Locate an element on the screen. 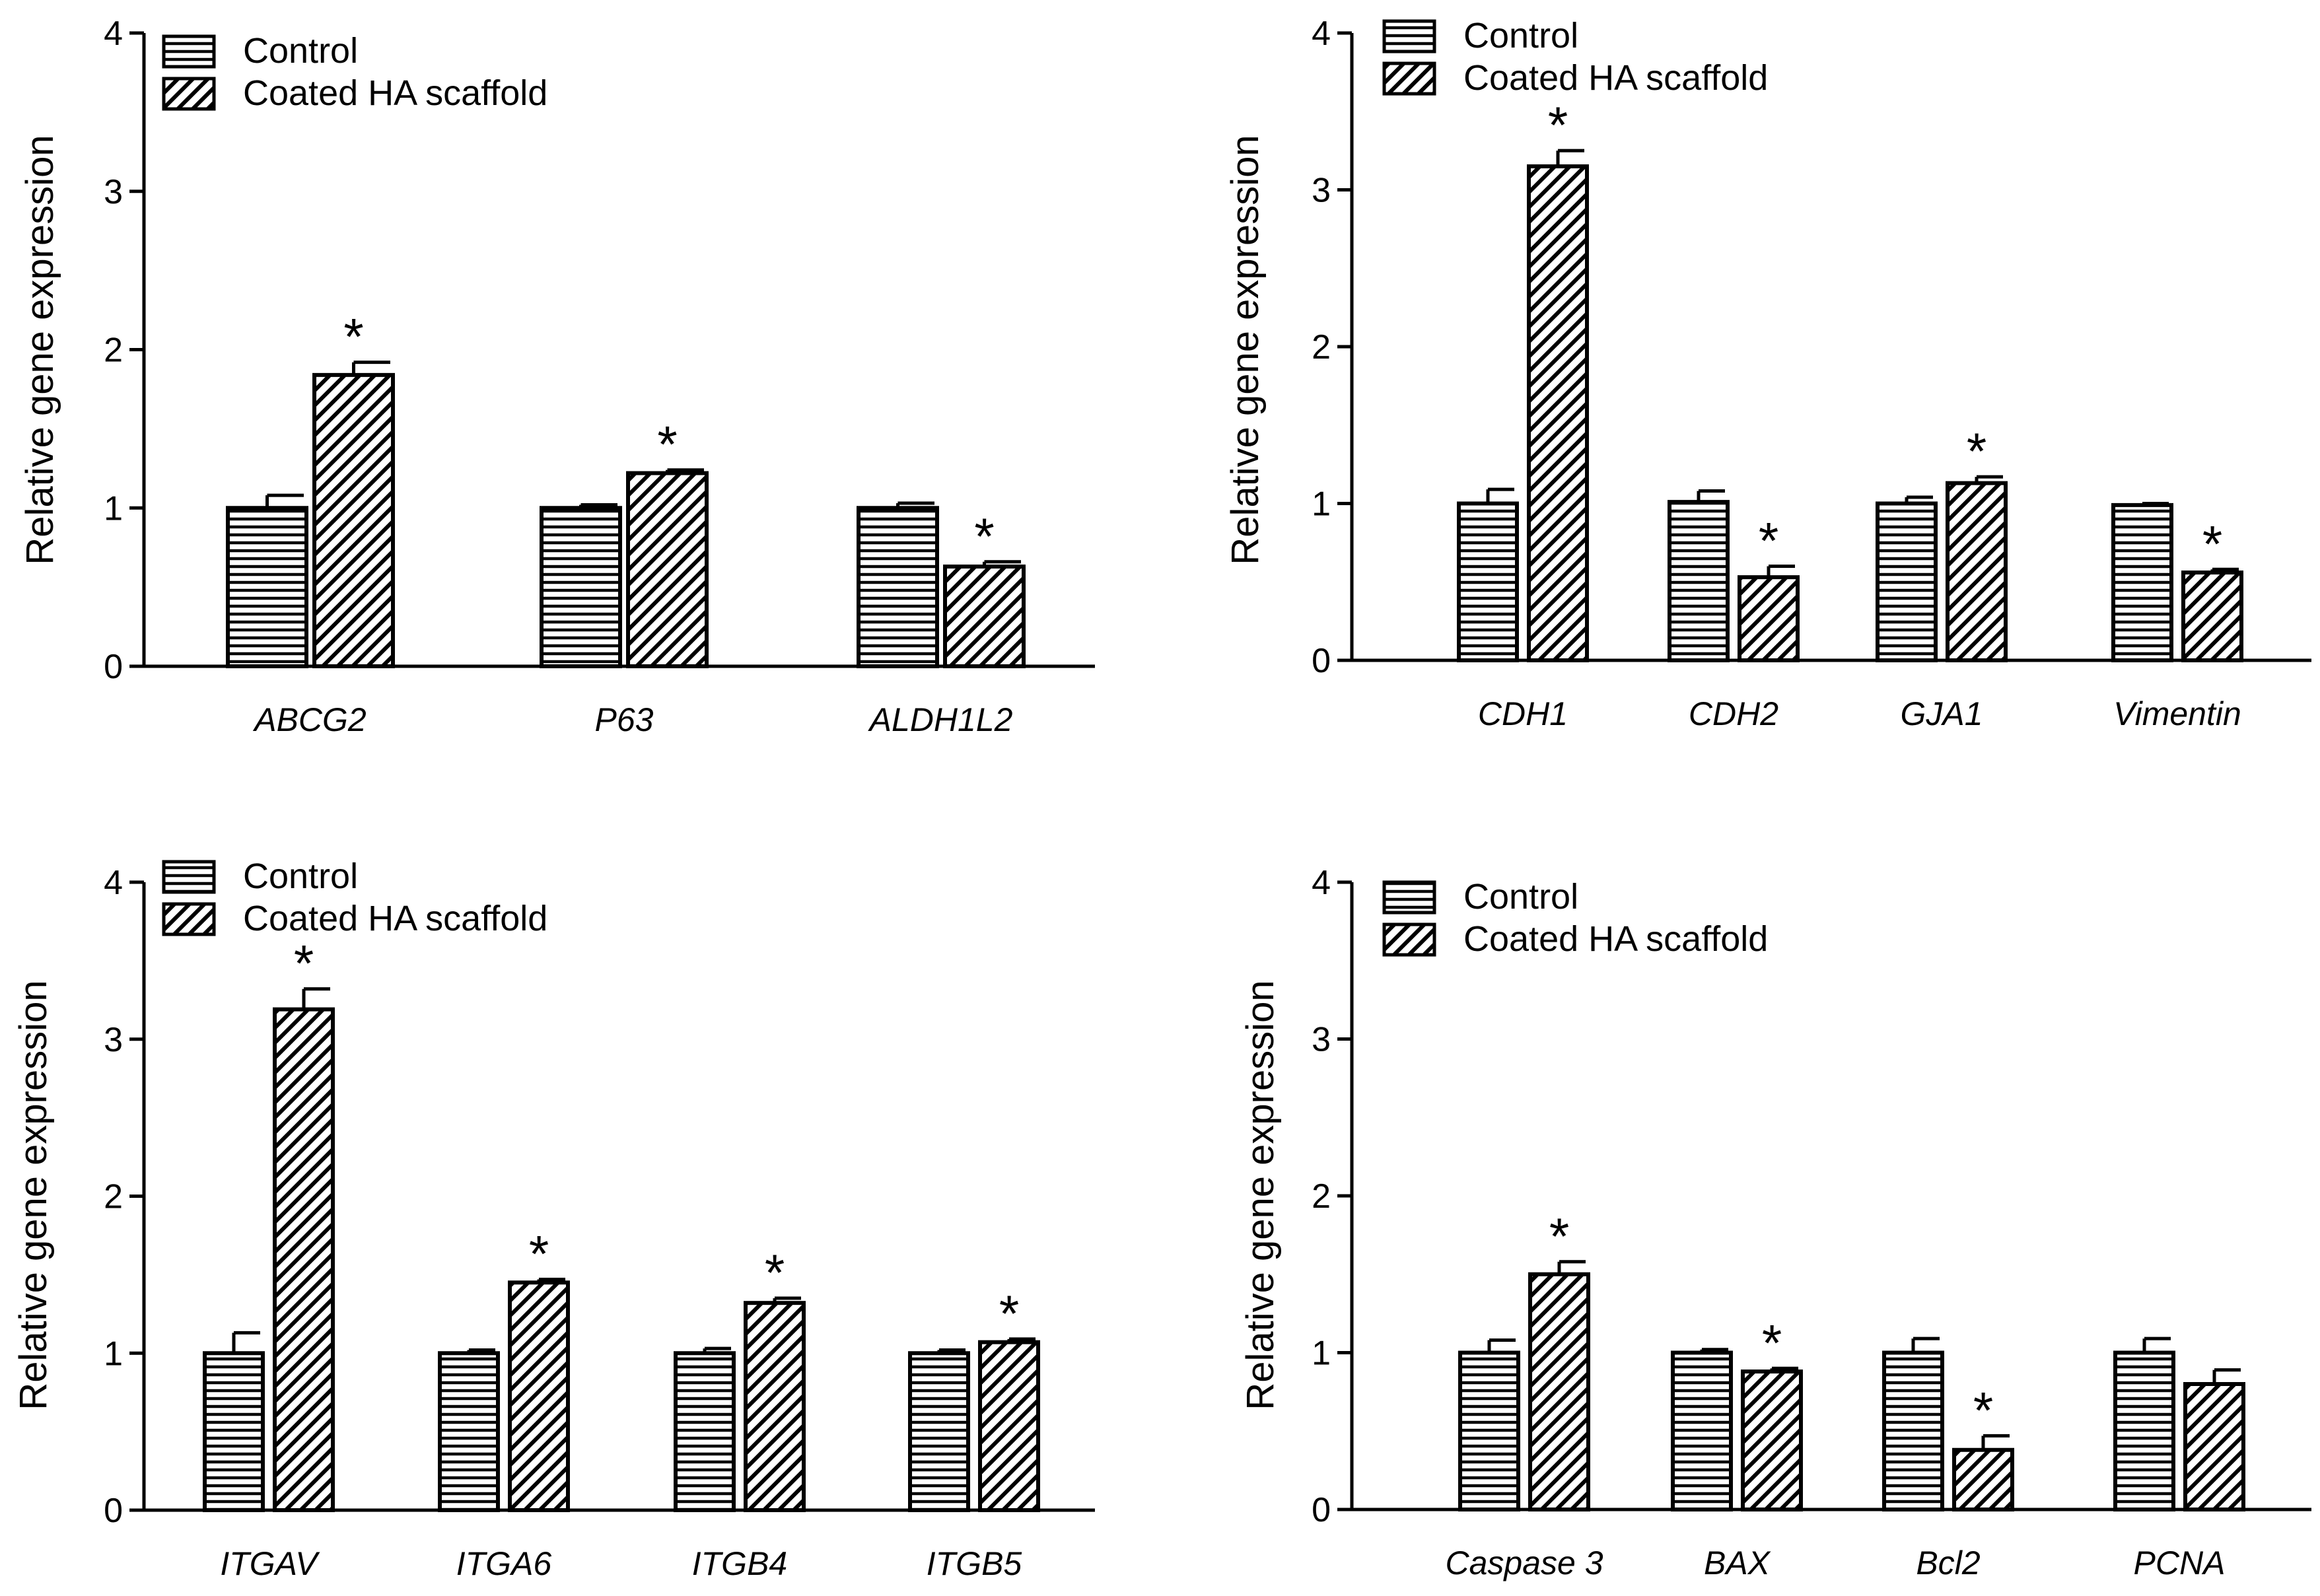 The image size is (2320, 1596). category-label: Caspase 3 is located at coordinates (1524, 1562).